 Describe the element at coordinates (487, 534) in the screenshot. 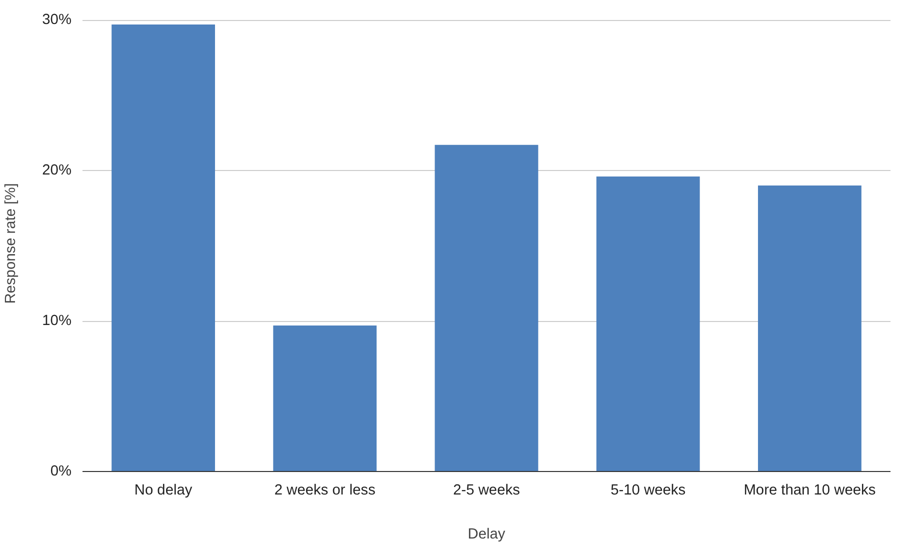

I see `x-axis-title: Delay` at that location.